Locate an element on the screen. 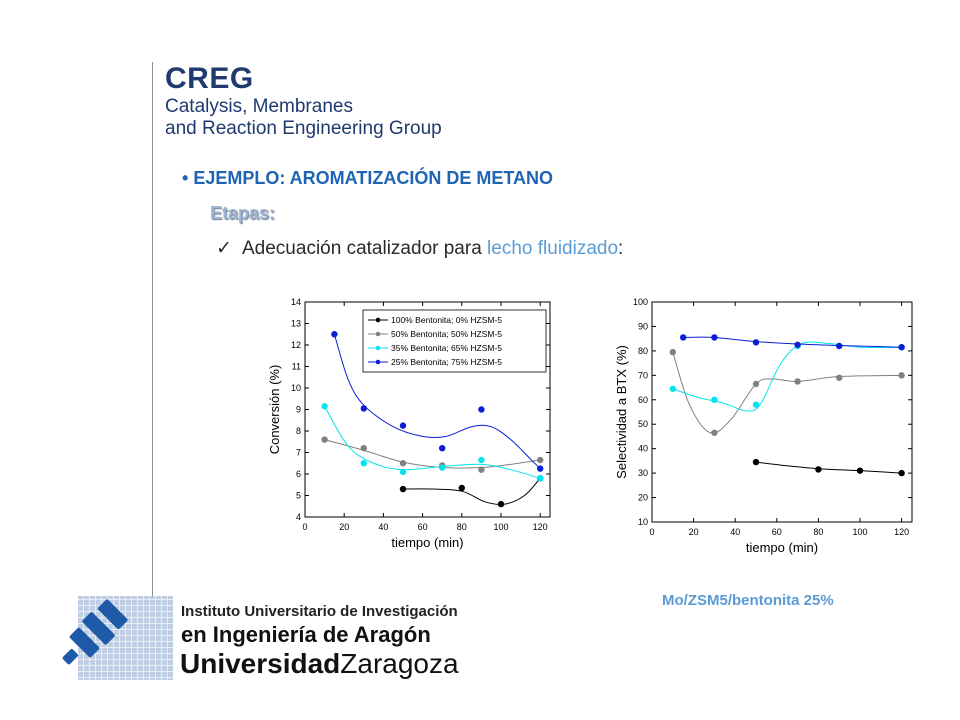 Image resolution: width=960 pixels, height=720 pixels. legend-box is located at coordinates (454, 341).